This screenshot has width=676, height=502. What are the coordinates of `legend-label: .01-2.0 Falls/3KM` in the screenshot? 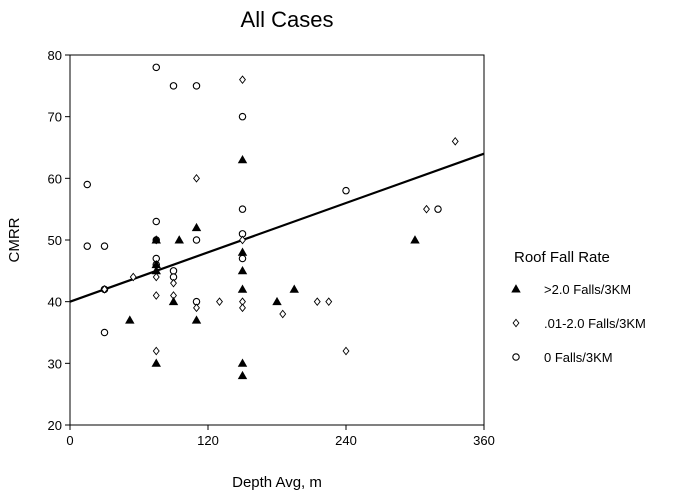 It's located at (595, 323).